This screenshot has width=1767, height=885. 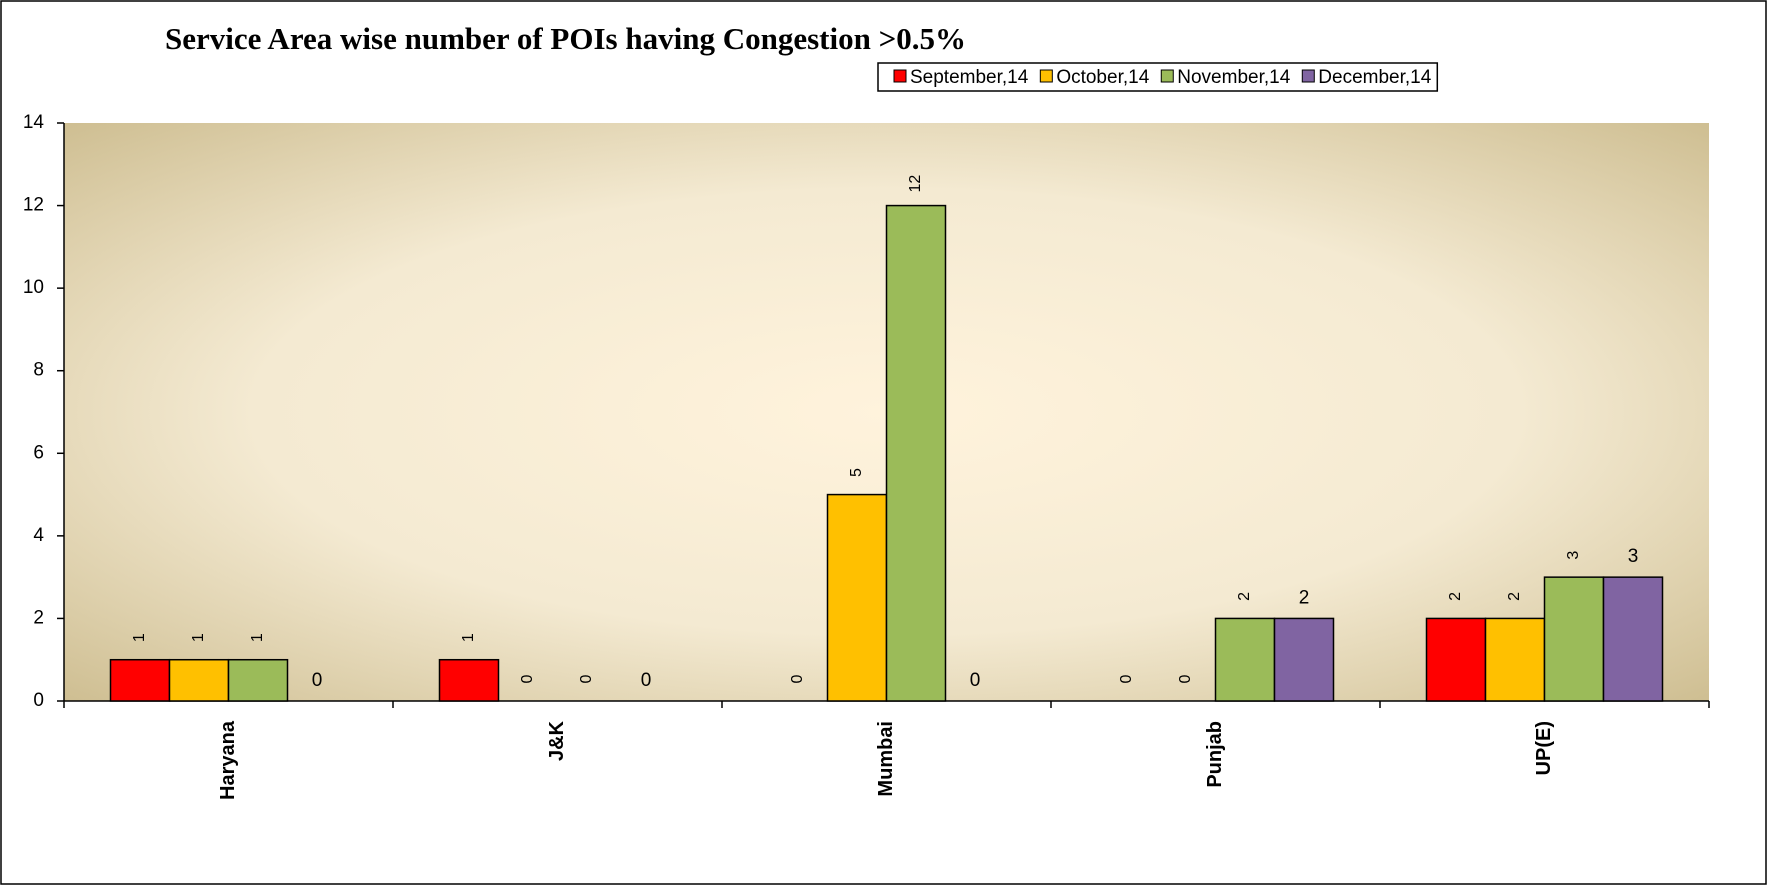 What do you see at coordinates (33, 205) in the screenshot?
I see `y-tick-label: 12` at bounding box center [33, 205].